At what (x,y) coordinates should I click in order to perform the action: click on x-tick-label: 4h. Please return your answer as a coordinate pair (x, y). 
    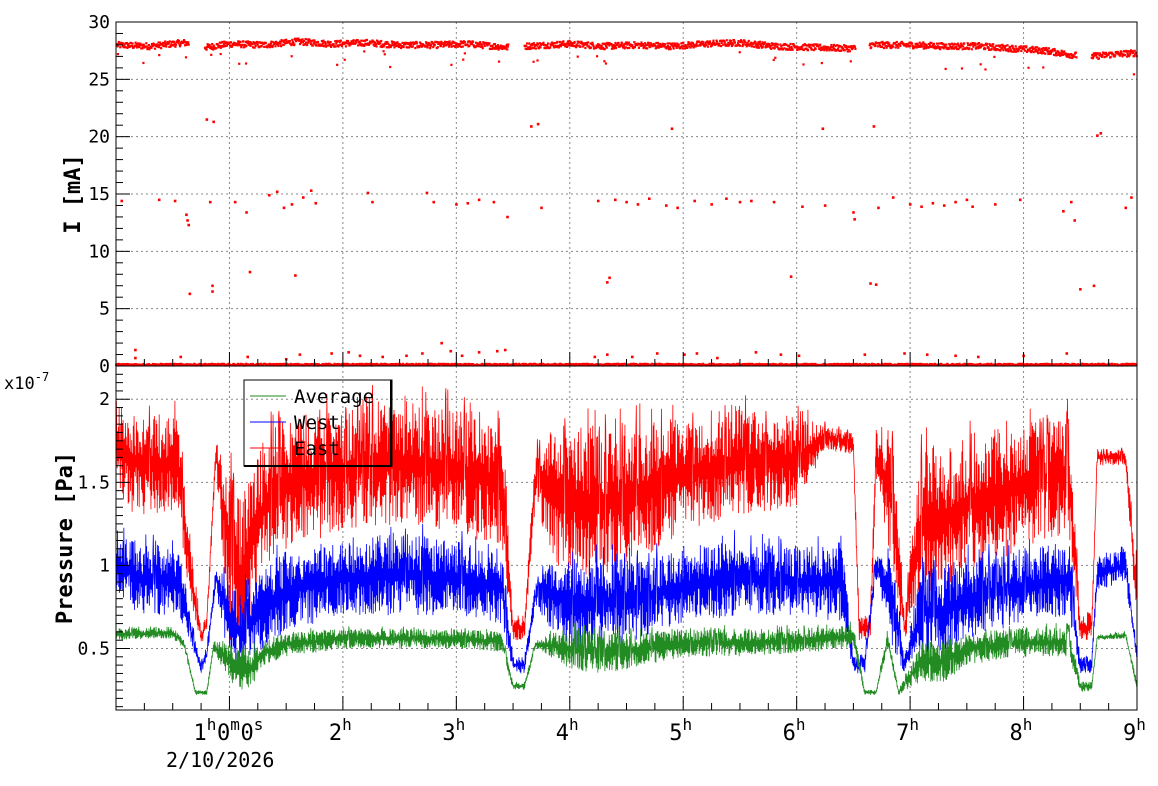
    Looking at the image, I should click on (567, 730).